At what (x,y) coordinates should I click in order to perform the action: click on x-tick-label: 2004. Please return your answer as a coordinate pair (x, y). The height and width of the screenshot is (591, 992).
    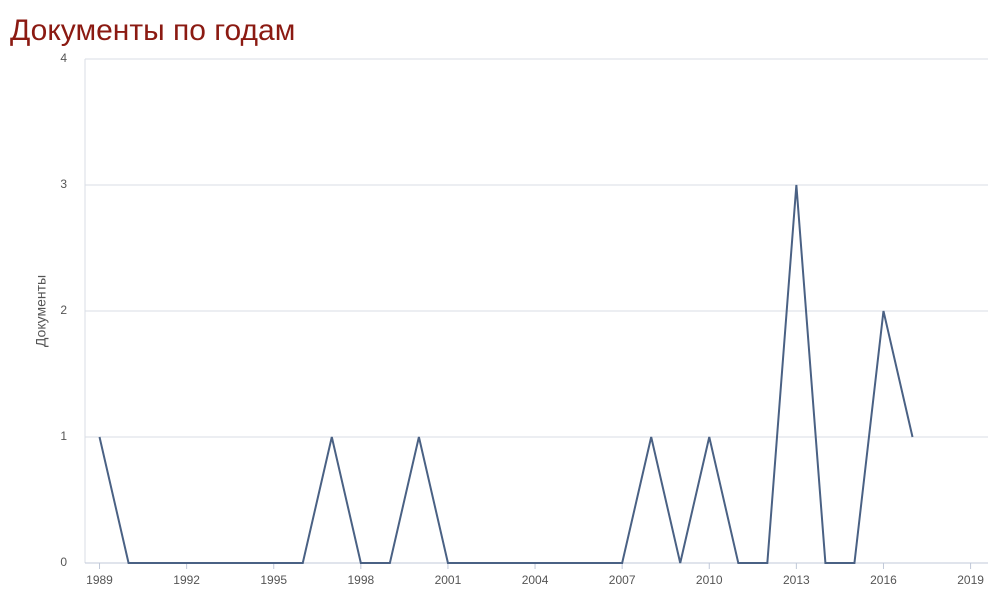
    Looking at the image, I should click on (535, 580).